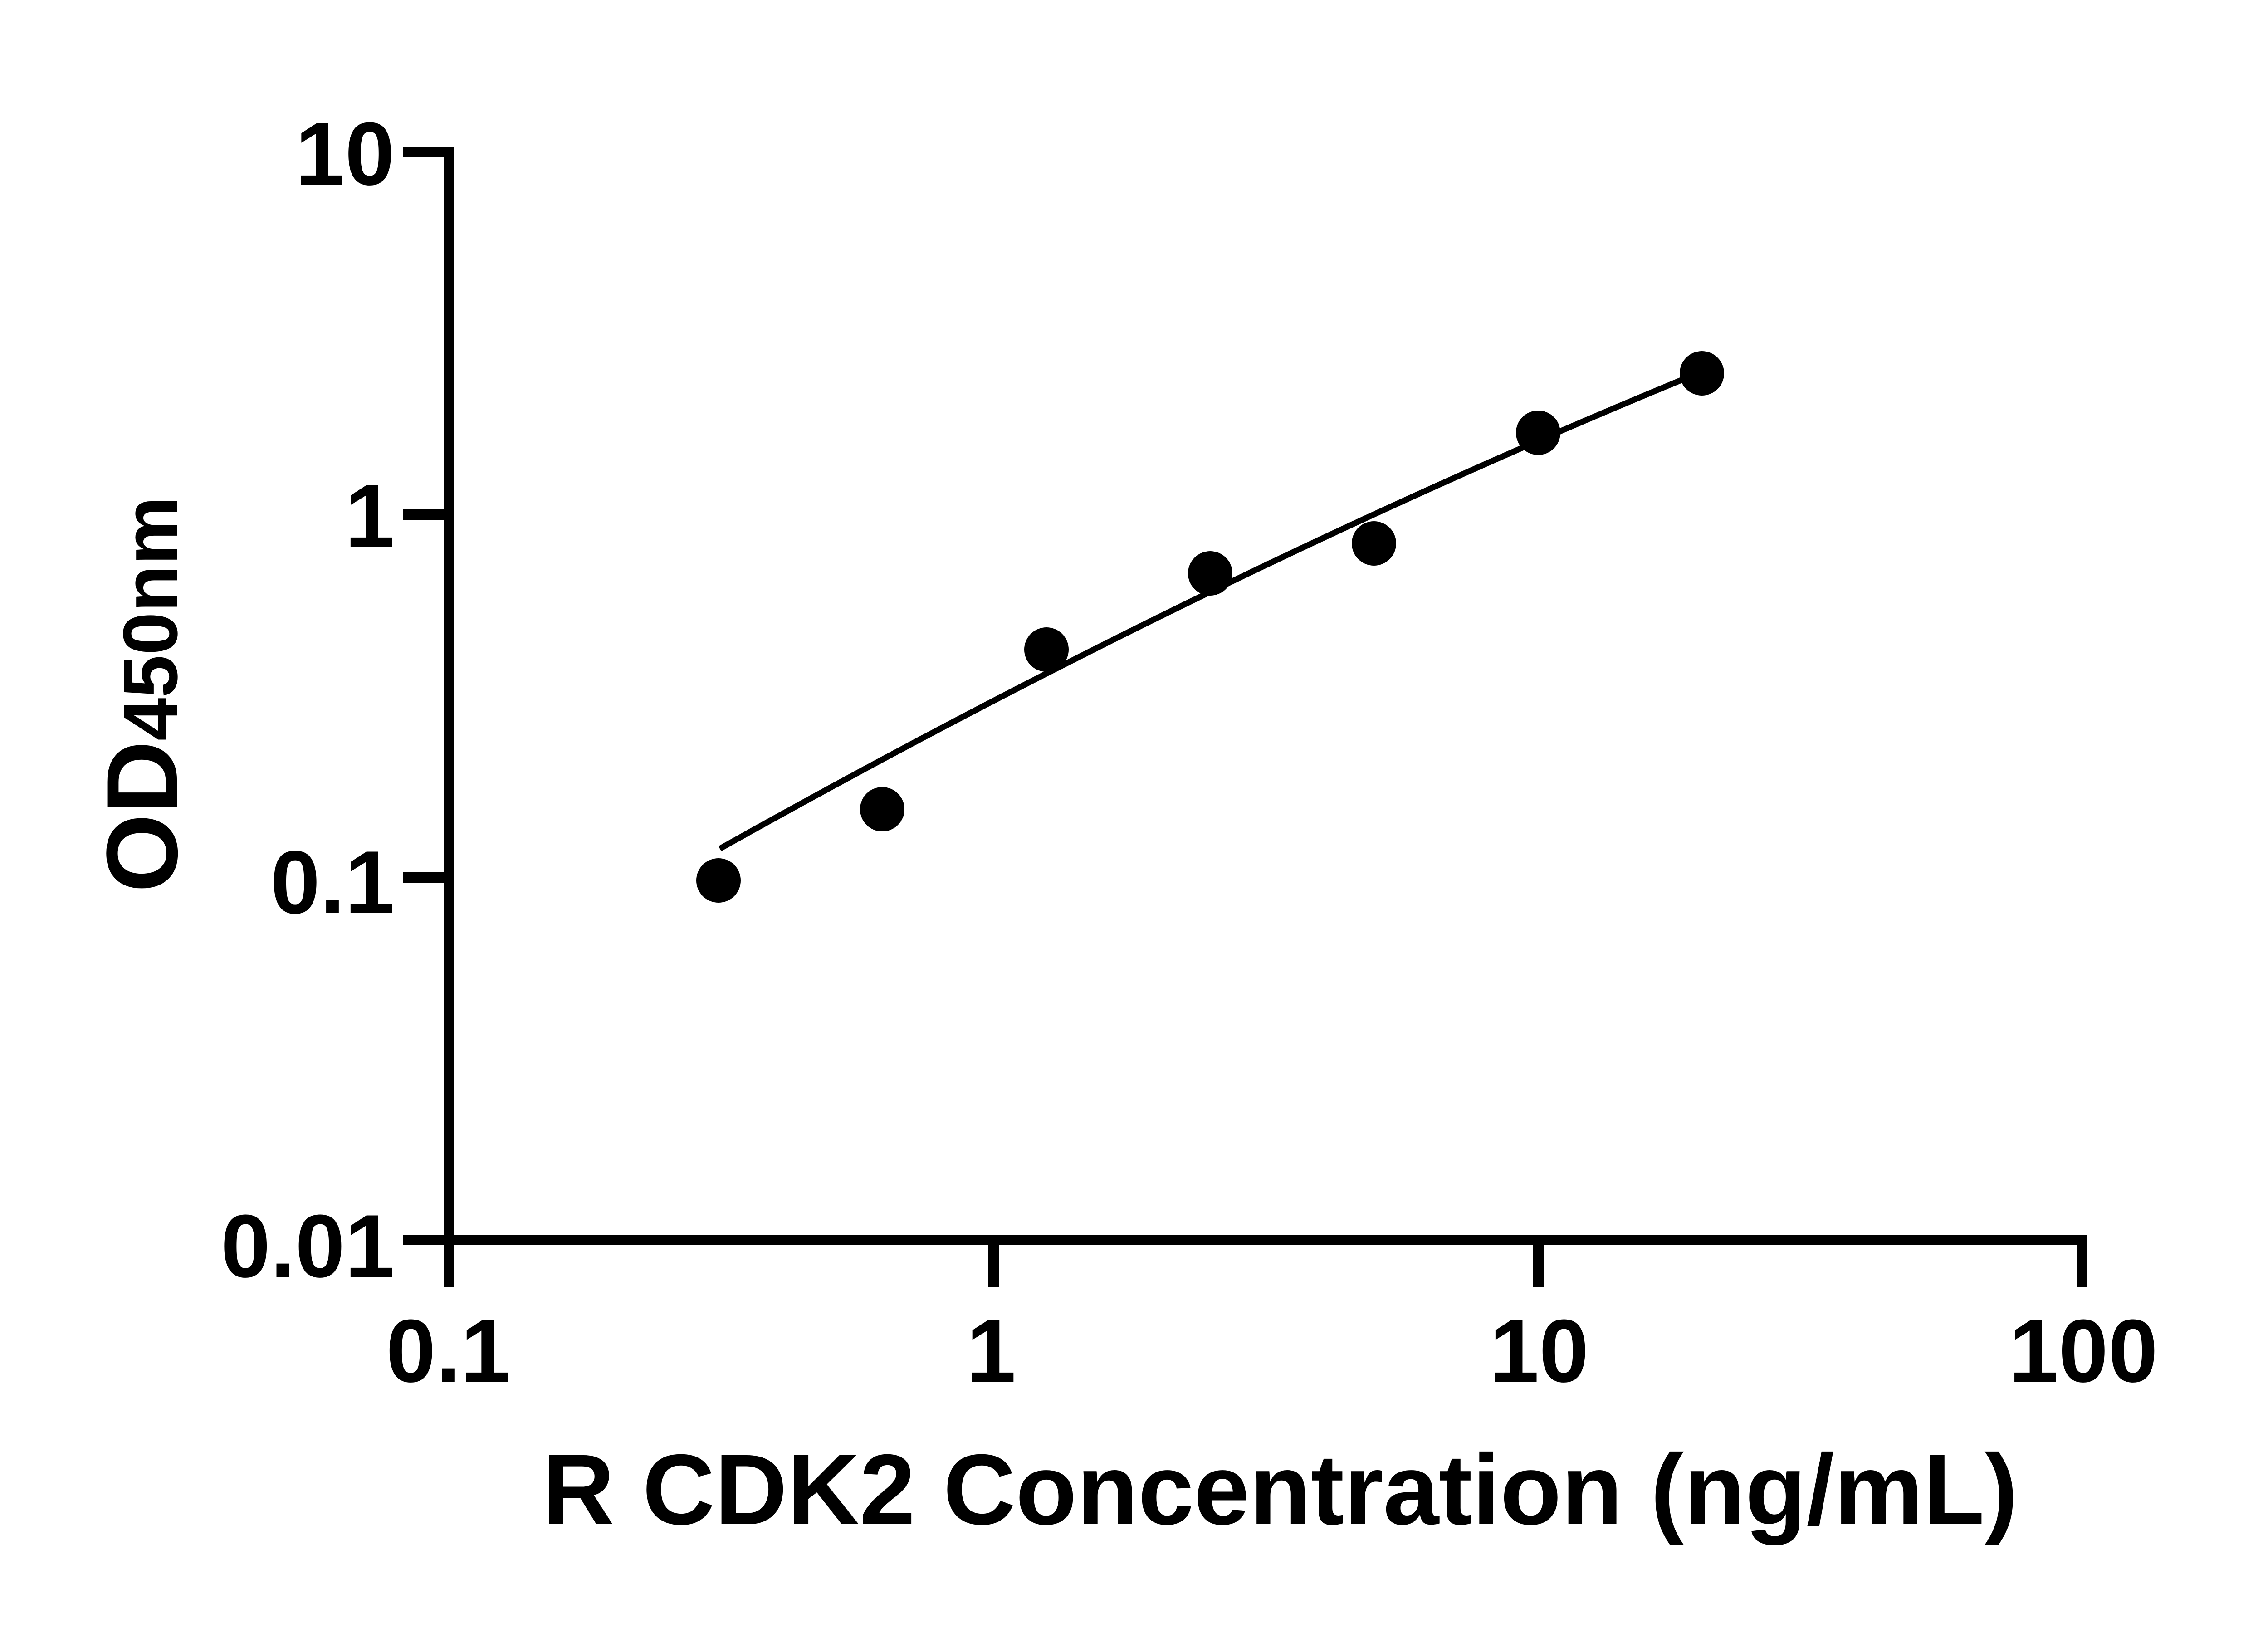  Describe the element at coordinates (2084, 1351) in the screenshot. I see `svg-text: 100` at that location.